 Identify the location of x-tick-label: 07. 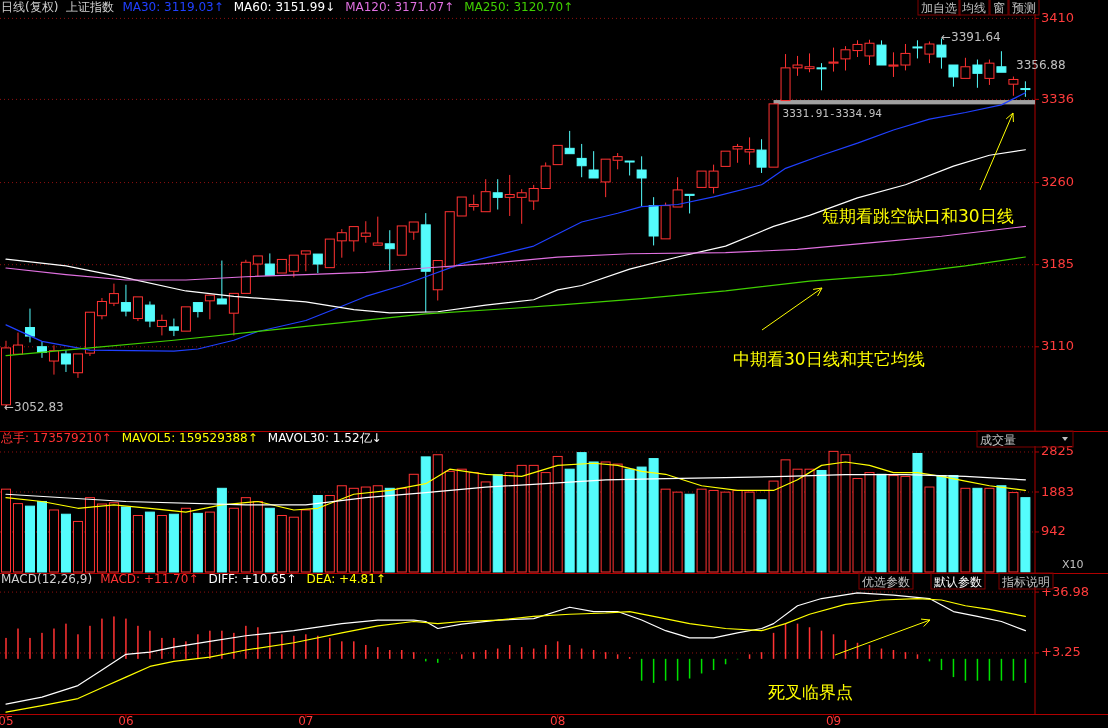
(306, 721).